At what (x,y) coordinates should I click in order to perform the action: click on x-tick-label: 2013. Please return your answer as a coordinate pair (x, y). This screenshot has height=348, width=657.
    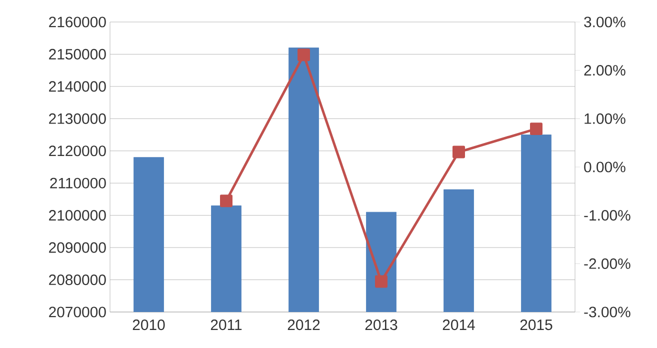
    Looking at the image, I should click on (381, 325).